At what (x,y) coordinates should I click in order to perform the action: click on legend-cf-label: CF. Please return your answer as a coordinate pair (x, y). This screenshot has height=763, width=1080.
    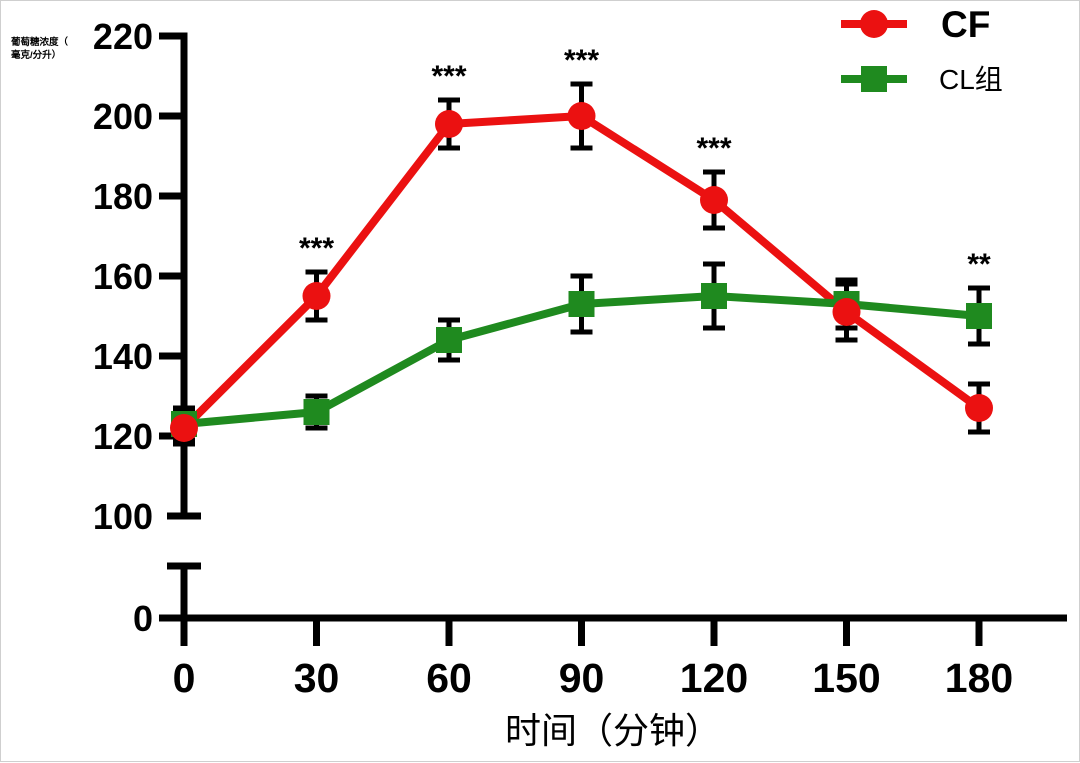
    Looking at the image, I should click on (965, 24).